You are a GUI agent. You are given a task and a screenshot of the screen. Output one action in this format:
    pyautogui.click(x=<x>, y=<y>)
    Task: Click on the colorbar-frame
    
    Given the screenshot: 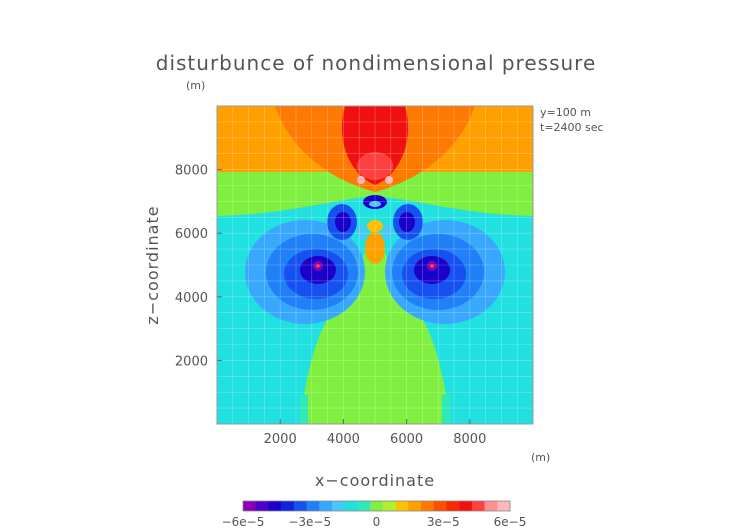 What is the action you would take?
    pyautogui.click(x=376, y=506)
    